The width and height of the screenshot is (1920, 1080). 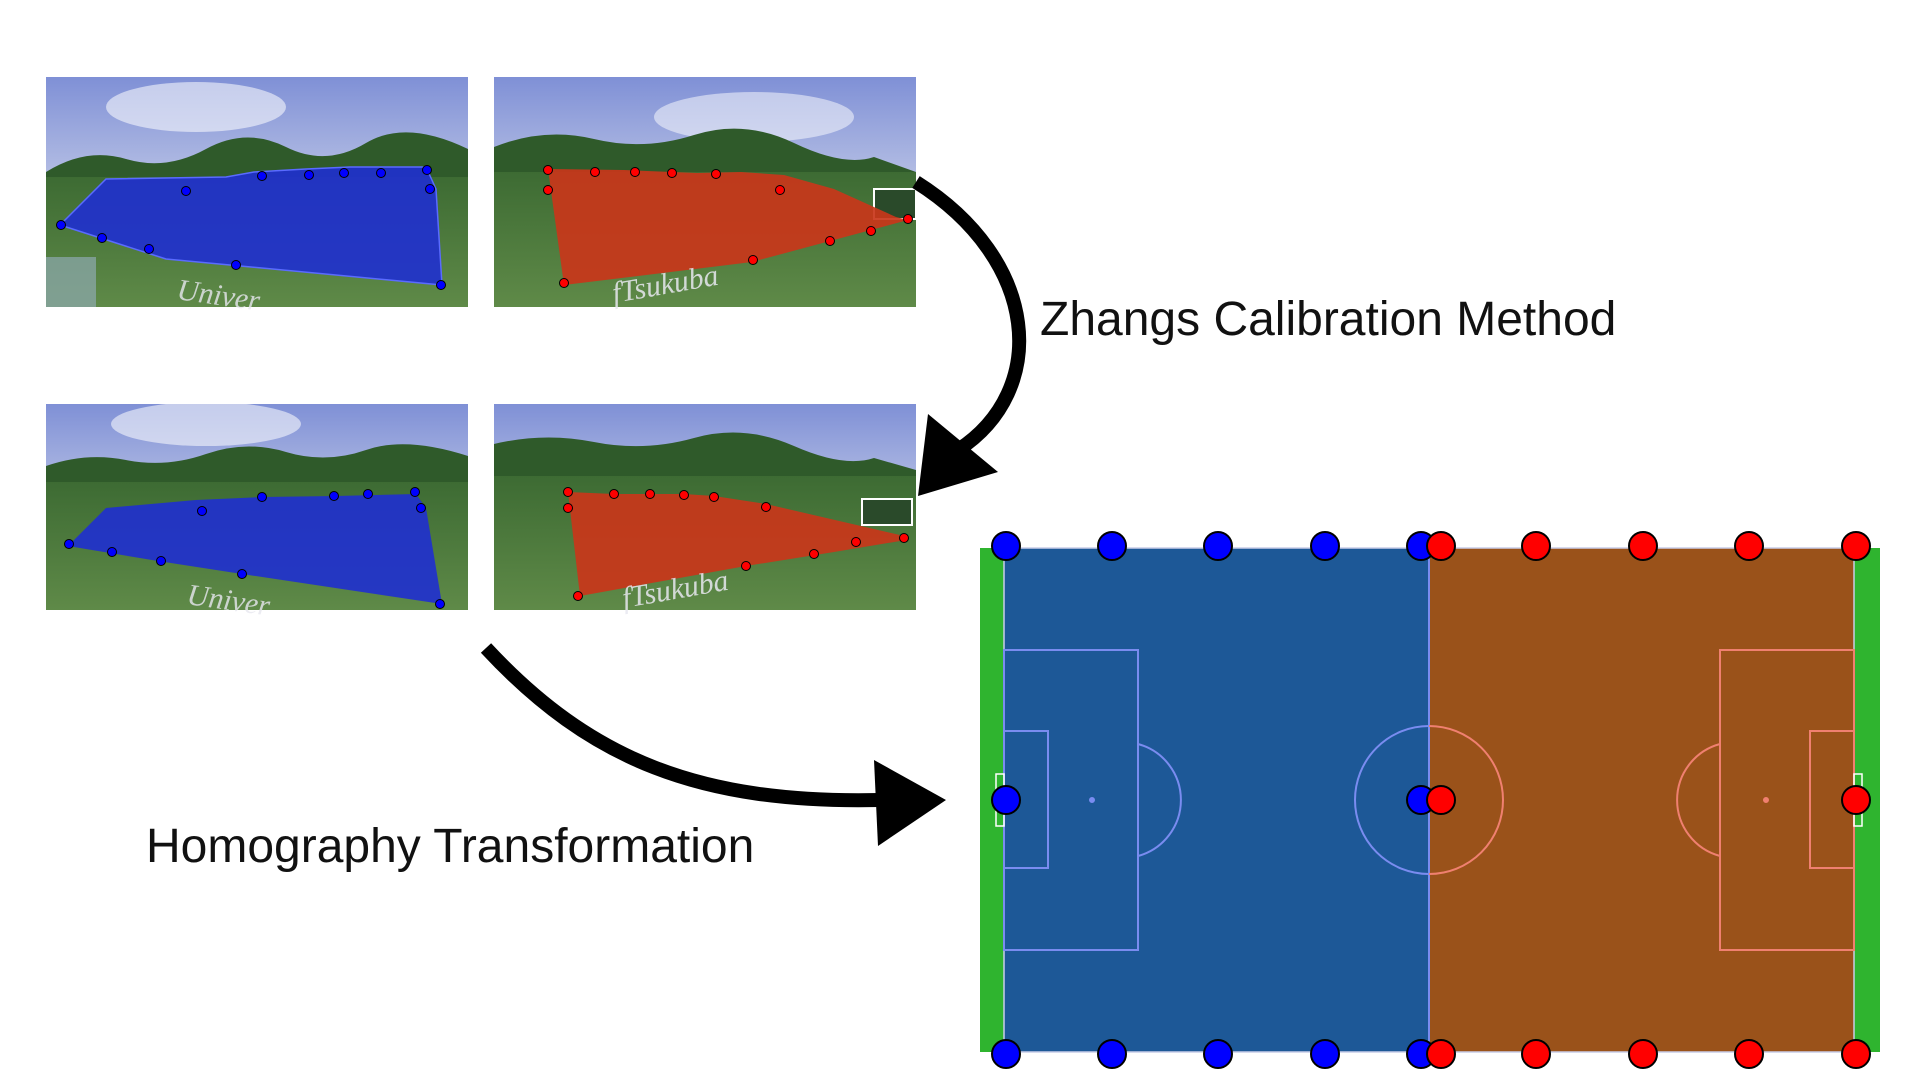 I want to click on camera-view-bottom-right: fTsukuba, so click(x=705, y=509).